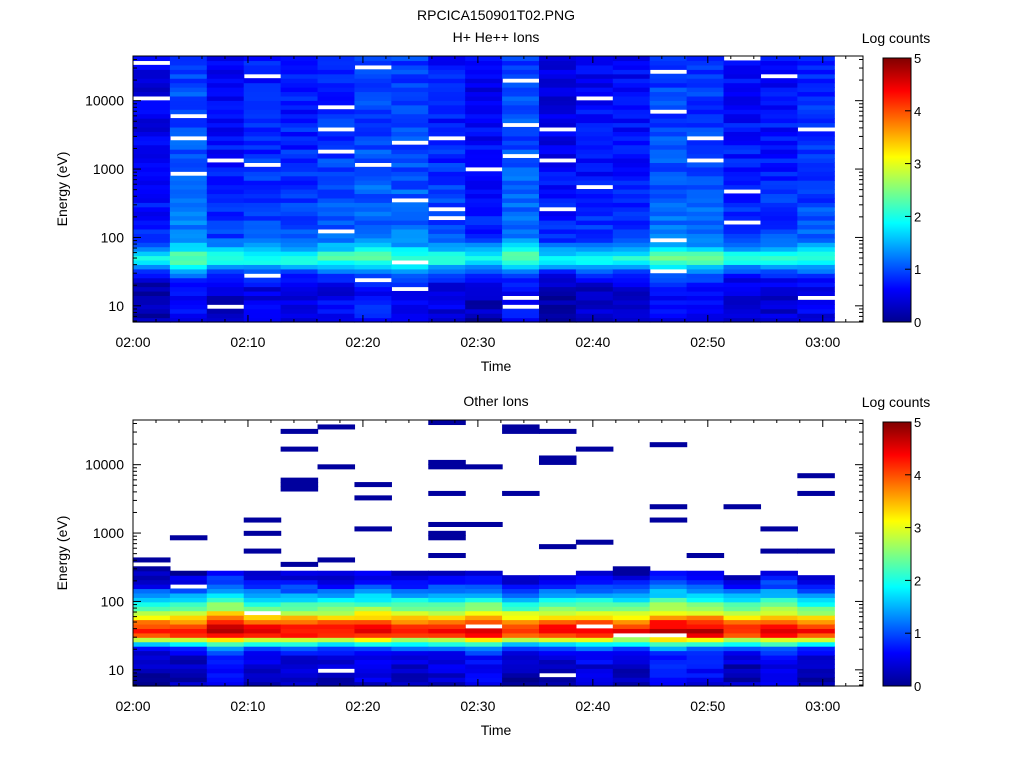  What do you see at coordinates (707, 706) in the screenshot?
I see `x-tick-label: 02:50` at bounding box center [707, 706].